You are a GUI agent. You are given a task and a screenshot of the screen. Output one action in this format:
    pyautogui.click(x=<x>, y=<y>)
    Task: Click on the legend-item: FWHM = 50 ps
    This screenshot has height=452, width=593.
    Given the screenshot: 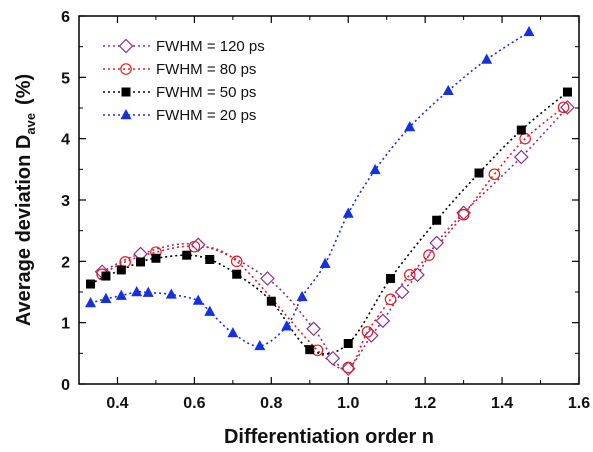 What is the action you would take?
    pyautogui.click(x=179, y=92)
    